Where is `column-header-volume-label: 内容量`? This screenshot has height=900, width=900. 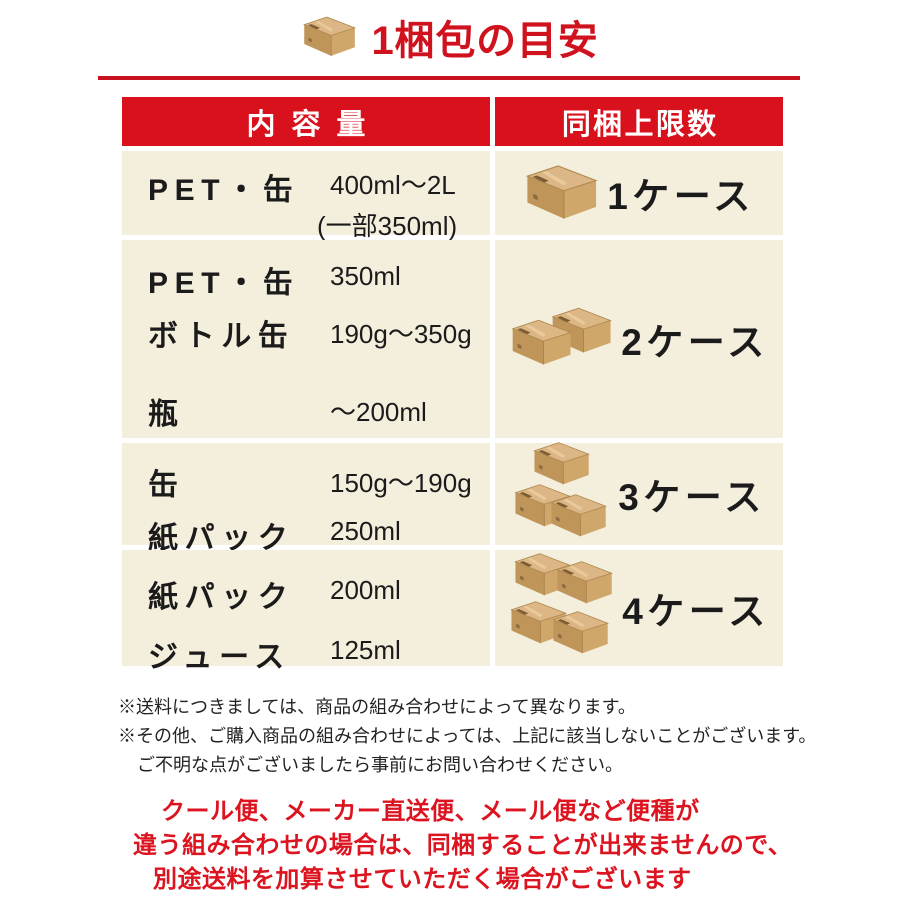 column-header-volume-label: 内容量 is located at coordinates (314, 124).